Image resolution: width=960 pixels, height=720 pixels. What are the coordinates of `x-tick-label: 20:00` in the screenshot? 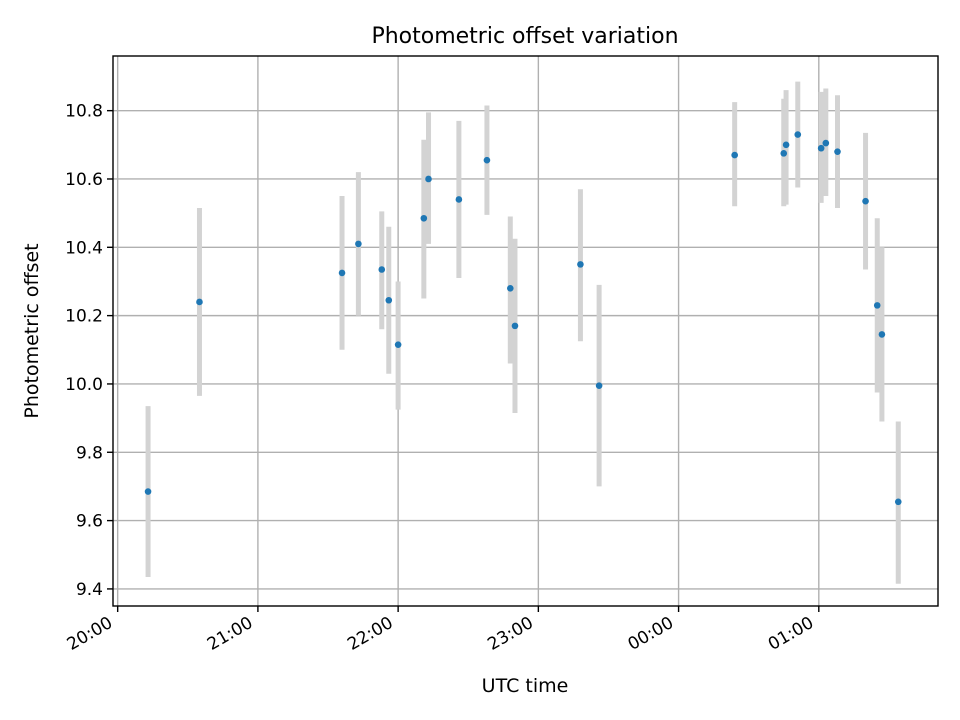 It's located at (90, 634).